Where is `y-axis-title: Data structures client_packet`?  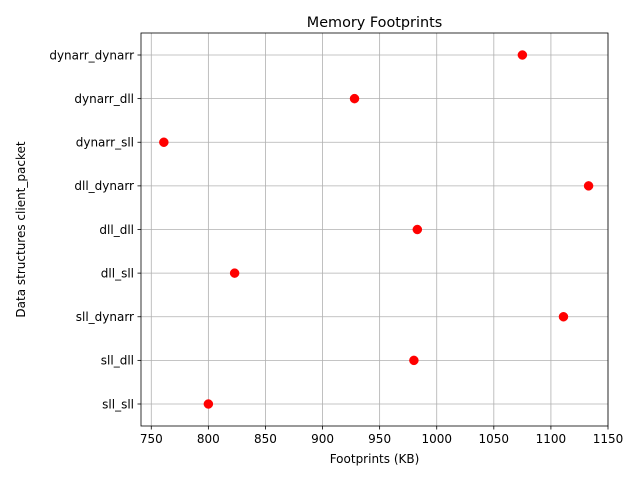
y-axis-title: Data structures client_packet is located at coordinates (21, 229).